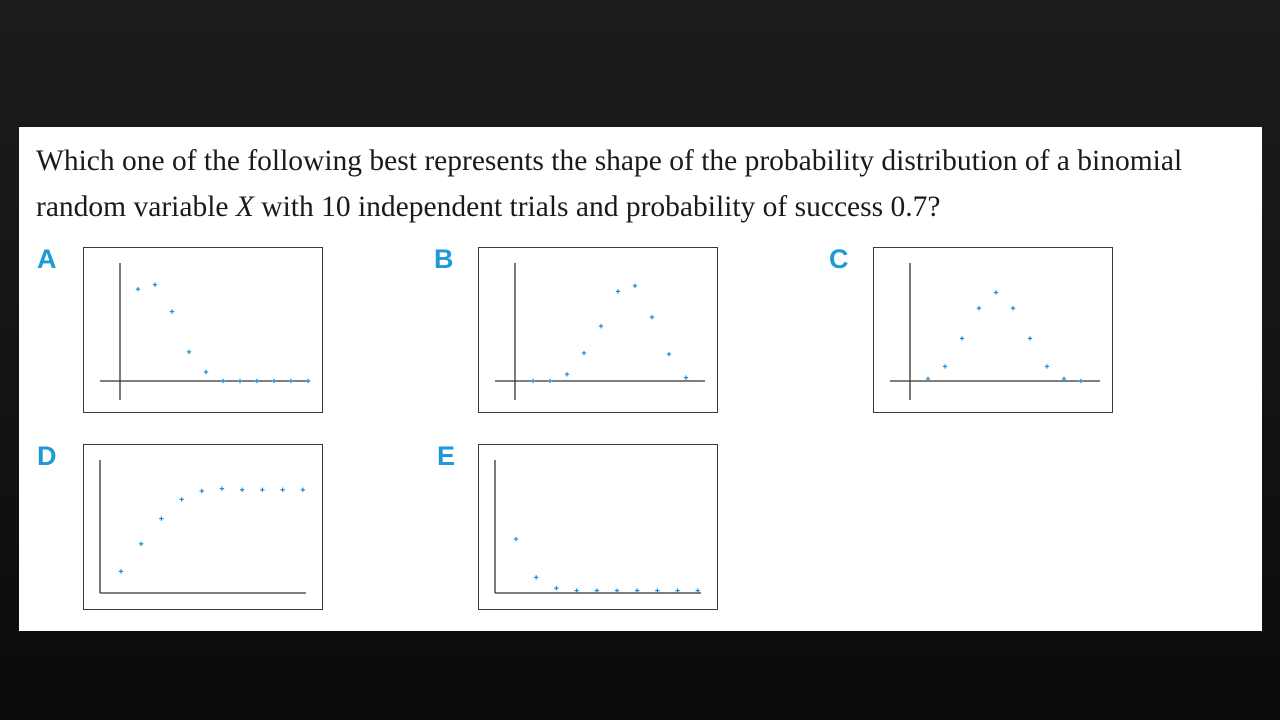 This screenshot has height=720, width=1280. I want to click on question-variable: X, so click(244, 207).